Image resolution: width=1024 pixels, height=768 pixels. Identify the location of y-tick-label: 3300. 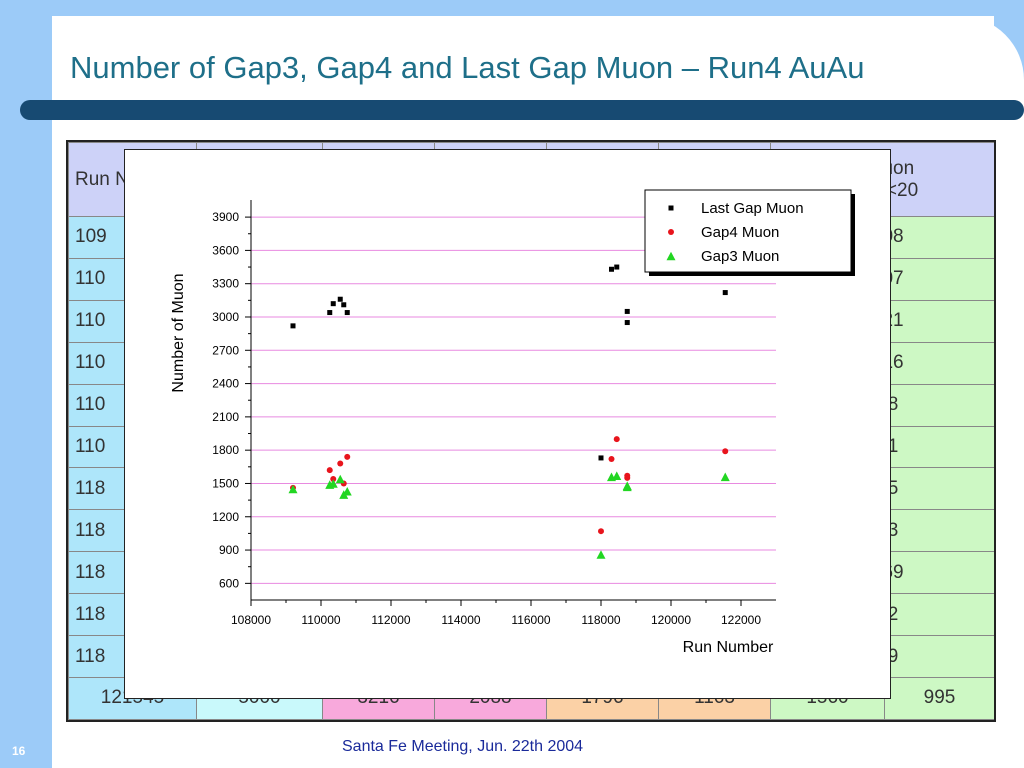
(225, 284).